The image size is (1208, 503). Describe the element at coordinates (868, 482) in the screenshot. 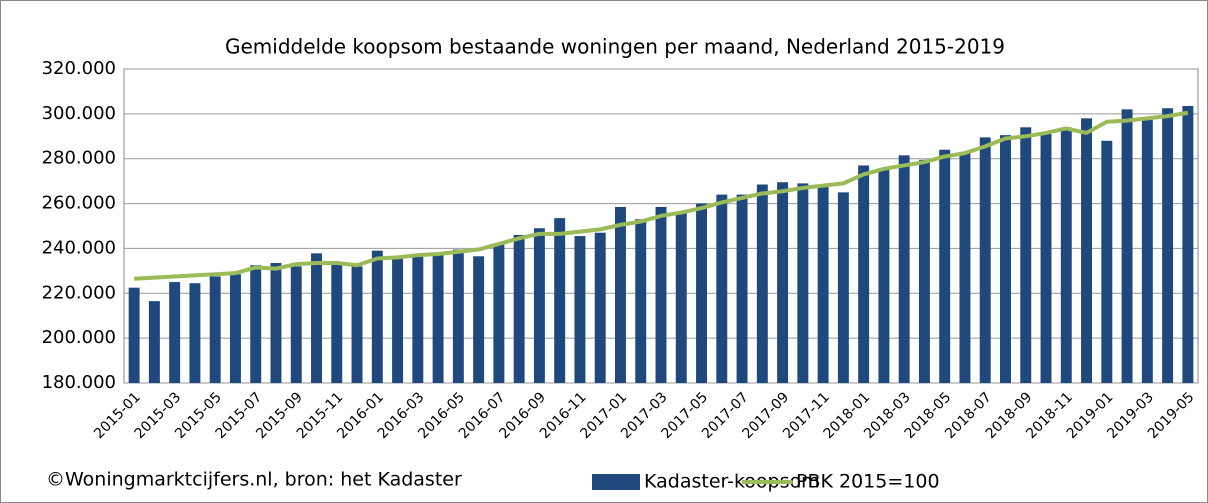

I see `legend-label: PBK 2015=100` at that location.